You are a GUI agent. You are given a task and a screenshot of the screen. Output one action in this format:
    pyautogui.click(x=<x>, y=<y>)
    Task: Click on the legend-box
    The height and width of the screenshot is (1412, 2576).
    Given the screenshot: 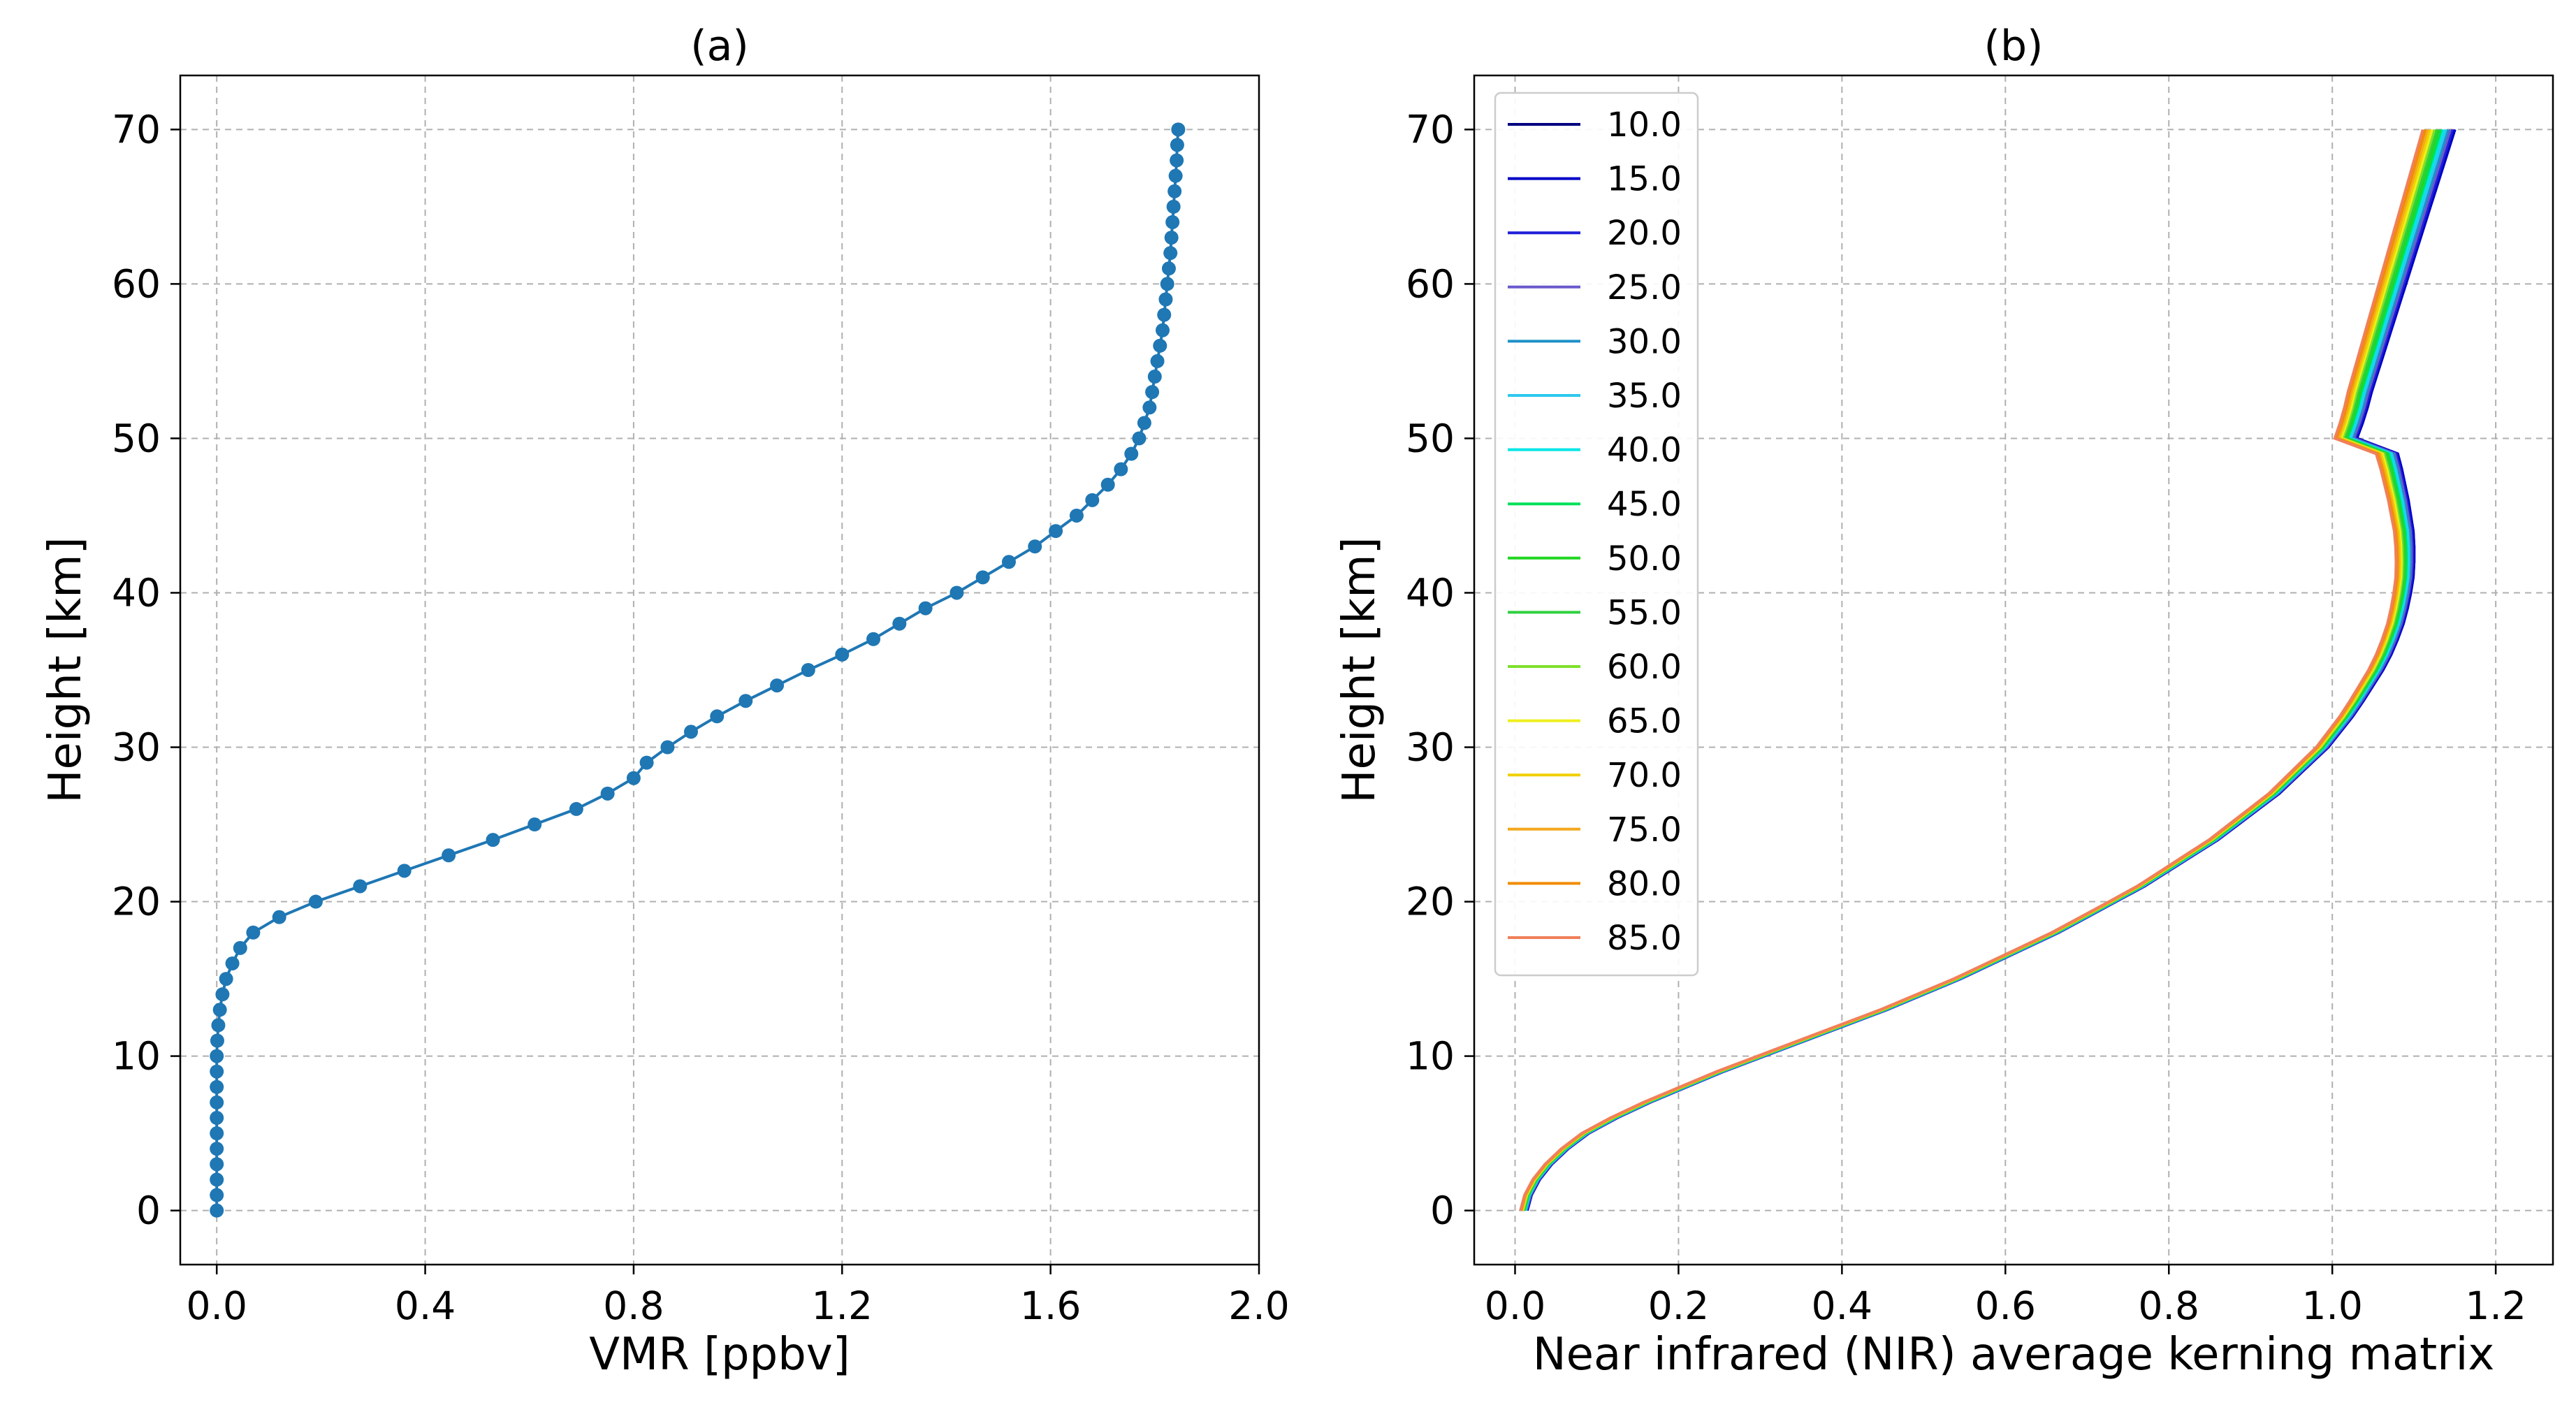 What is the action you would take?
    pyautogui.click(x=1596, y=534)
    